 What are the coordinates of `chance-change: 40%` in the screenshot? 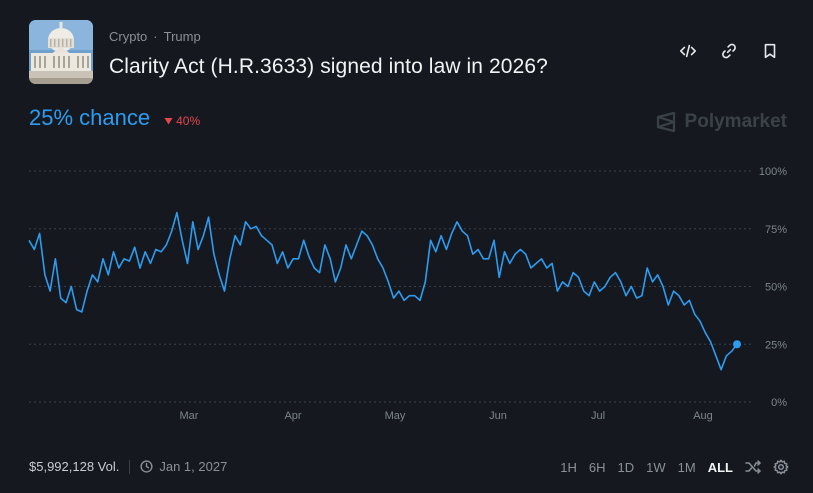 It's located at (182, 121).